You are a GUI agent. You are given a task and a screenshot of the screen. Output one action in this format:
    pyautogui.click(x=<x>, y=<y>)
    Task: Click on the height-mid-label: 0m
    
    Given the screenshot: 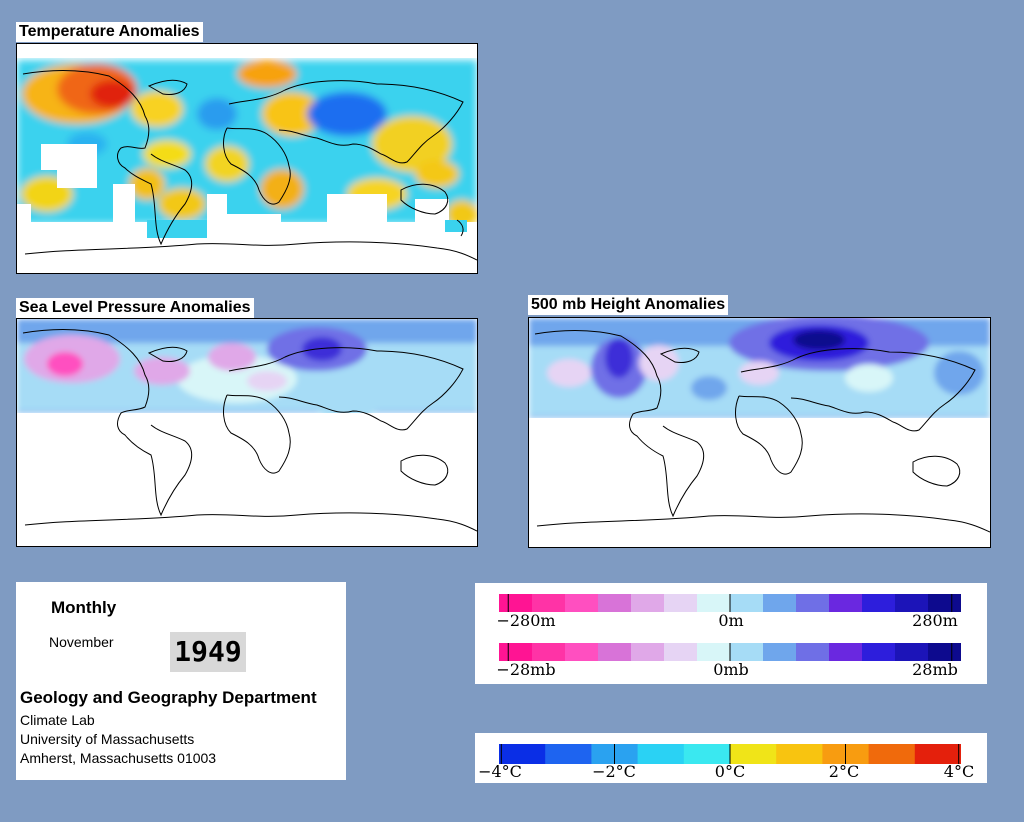 What is the action you would take?
    pyautogui.click(x=731, y=620)
    